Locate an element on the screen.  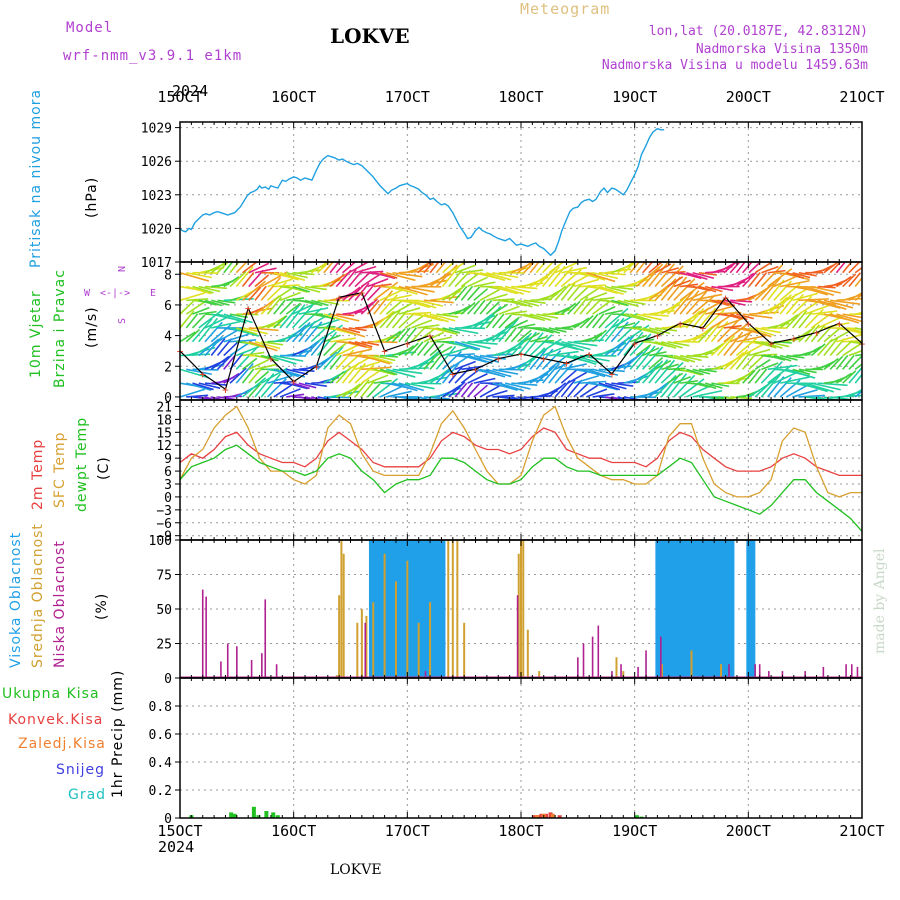
x-tick-label: 18OCT is located at coordinates (520, 97).